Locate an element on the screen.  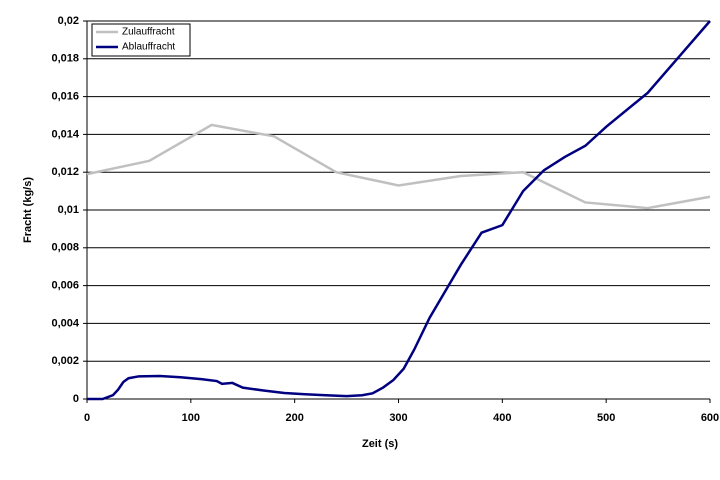
y-tick-label: 0,018 is located at coordinates (65, 59).